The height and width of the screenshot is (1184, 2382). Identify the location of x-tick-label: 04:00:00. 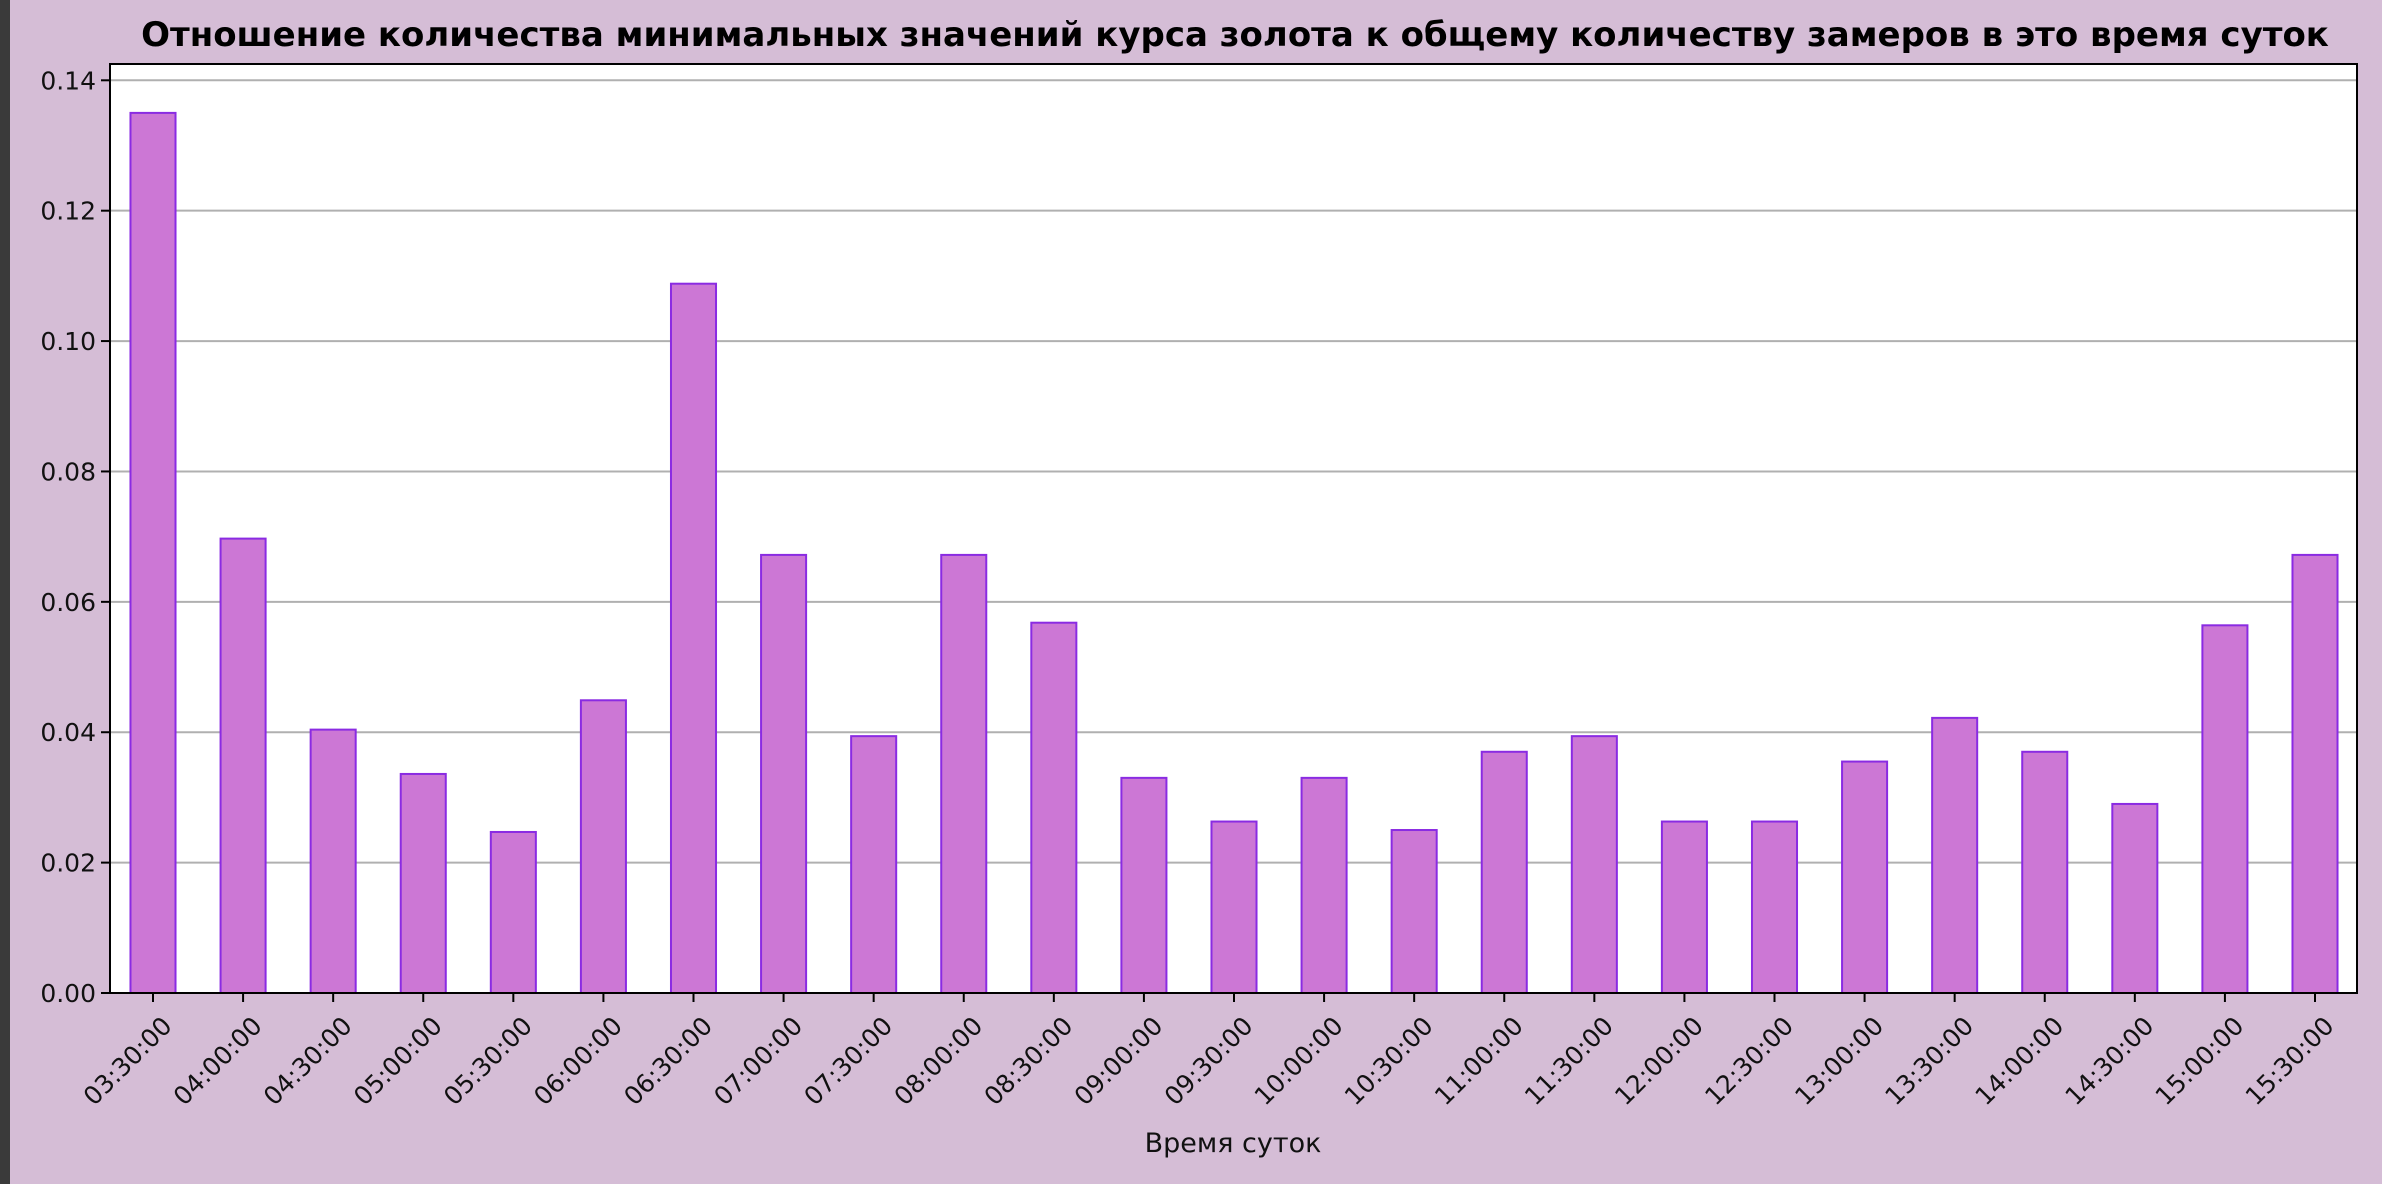
(218, 1061).